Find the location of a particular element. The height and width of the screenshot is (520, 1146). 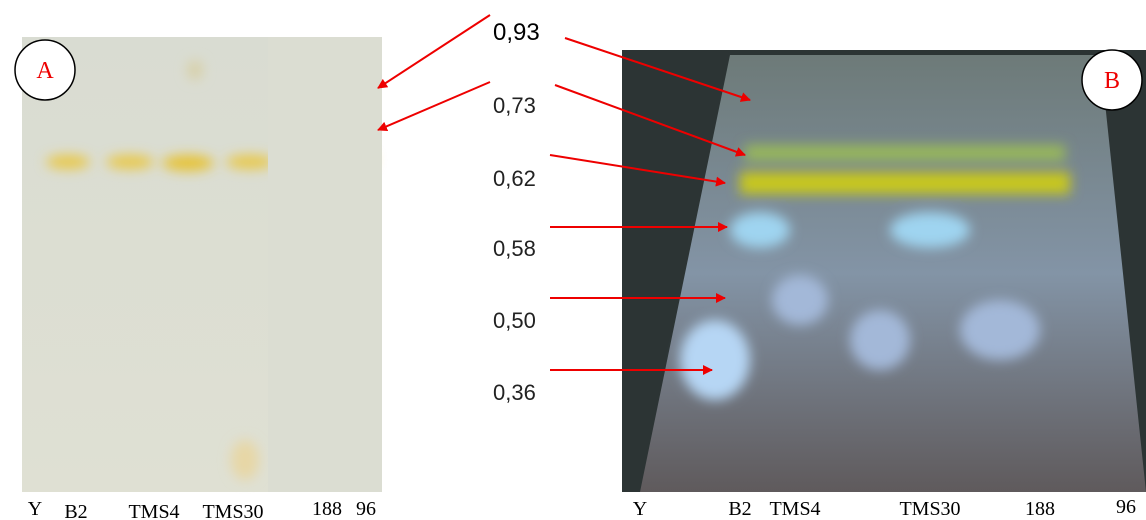

panel-label: B is located at coordinates (1112, 81).